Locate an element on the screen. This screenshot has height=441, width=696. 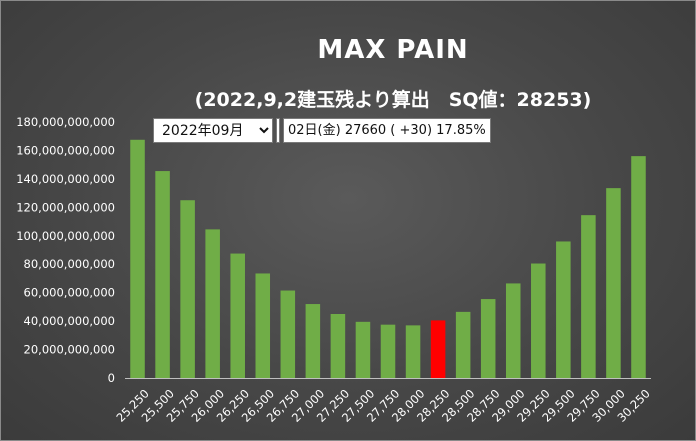
y-tick-label: 40,000,000,000 is located at coordinates (69, 321).